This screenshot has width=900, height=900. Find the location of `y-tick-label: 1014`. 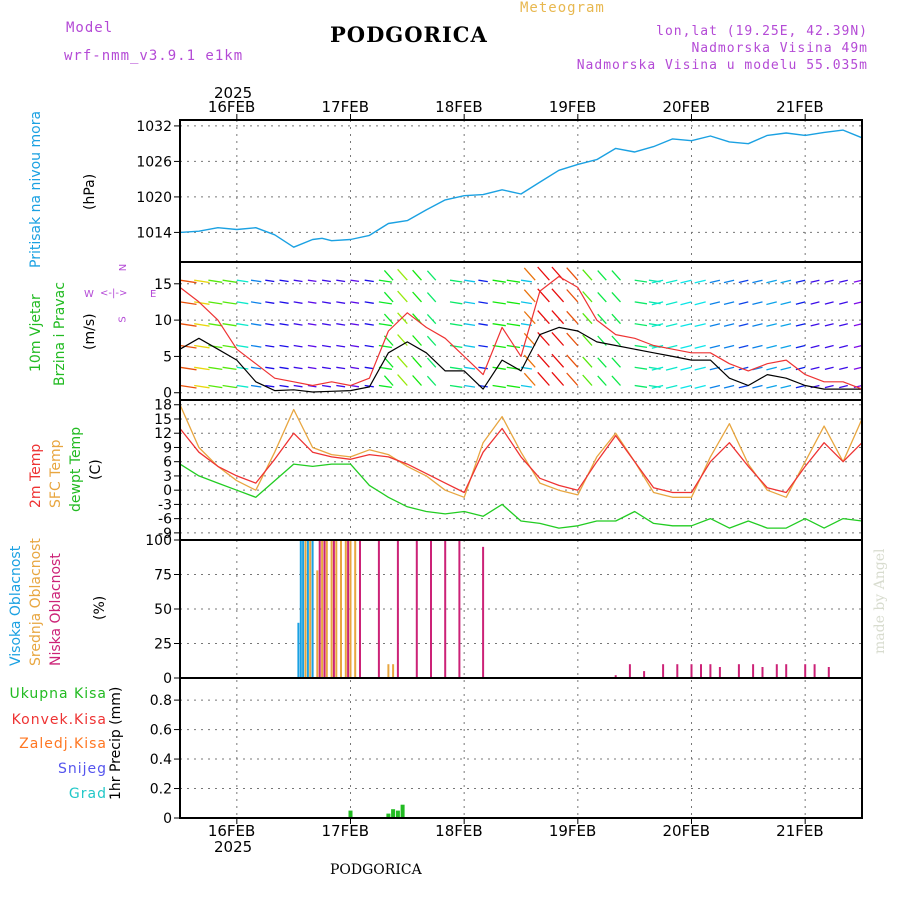

y-tick-label: 1014 is located at coordinates (154, 233).